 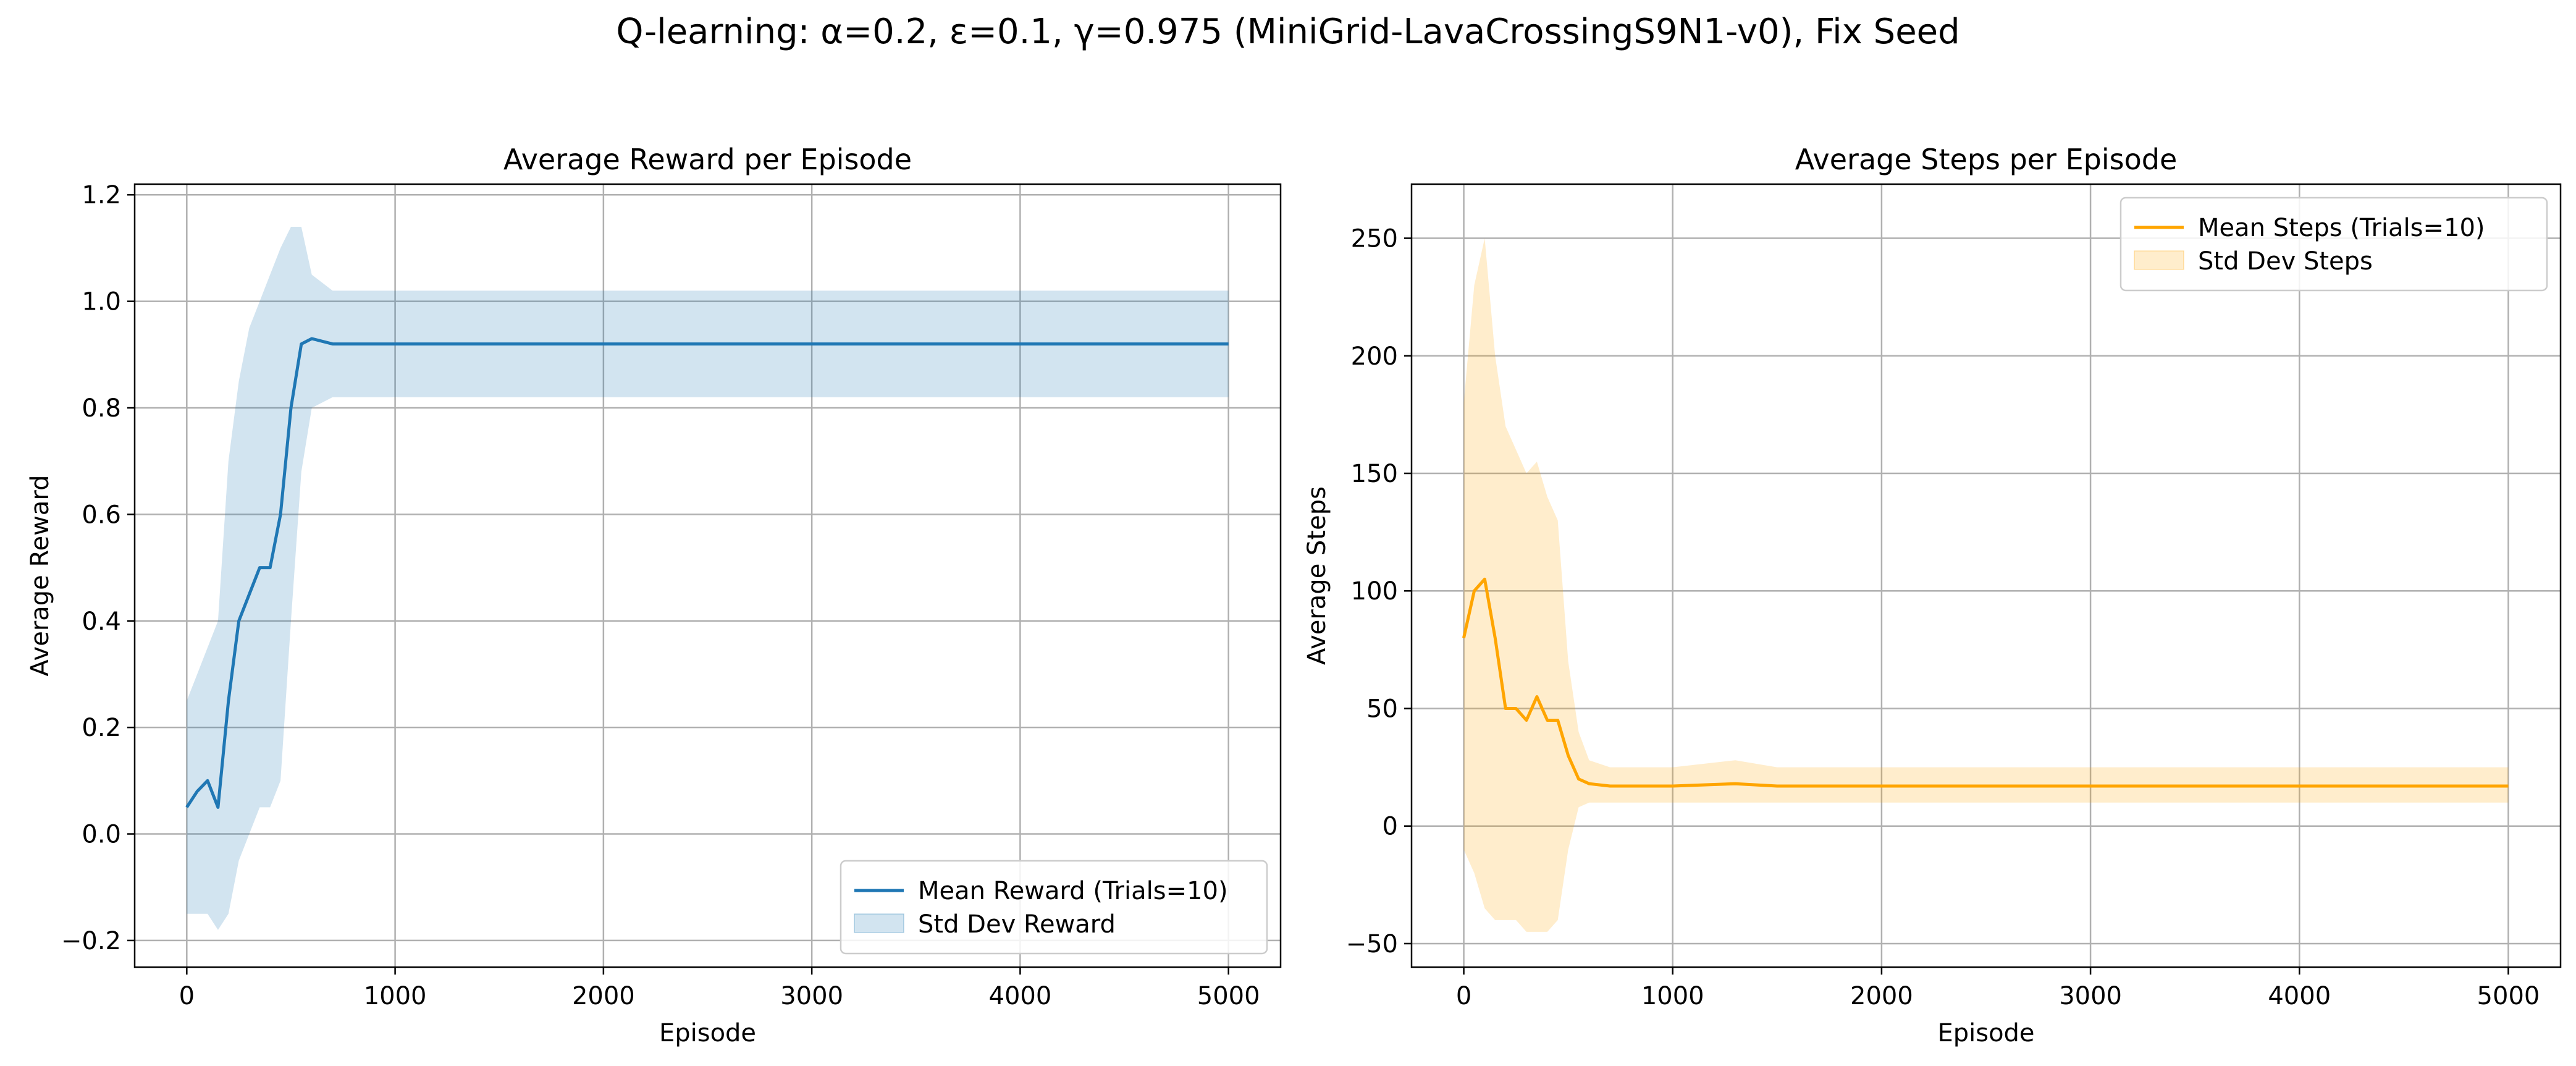 I want to click on steps-xtick-label-5: 5000, so click(x=2508, y=996).